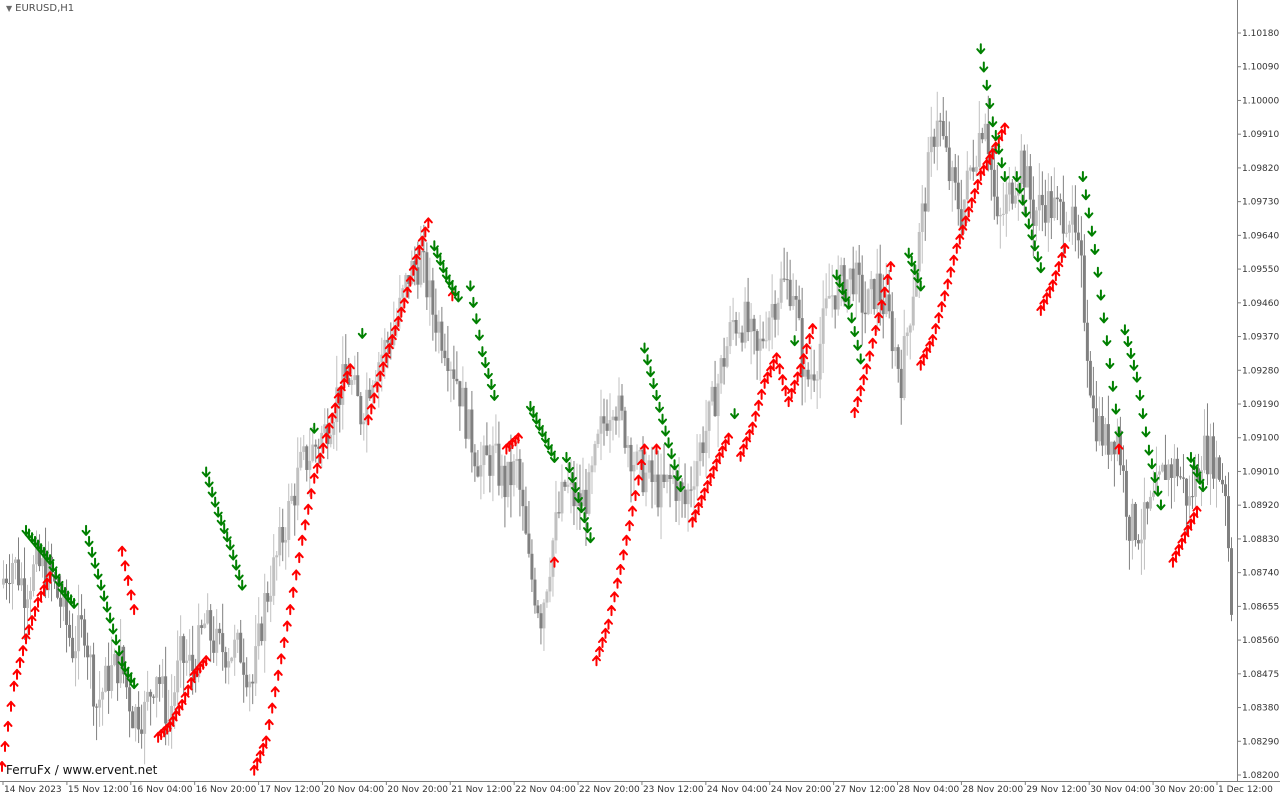  Describe the element at coordinates (1260, 540) in the screenshot. I see `y-tick-label: 1.08830` at that location.